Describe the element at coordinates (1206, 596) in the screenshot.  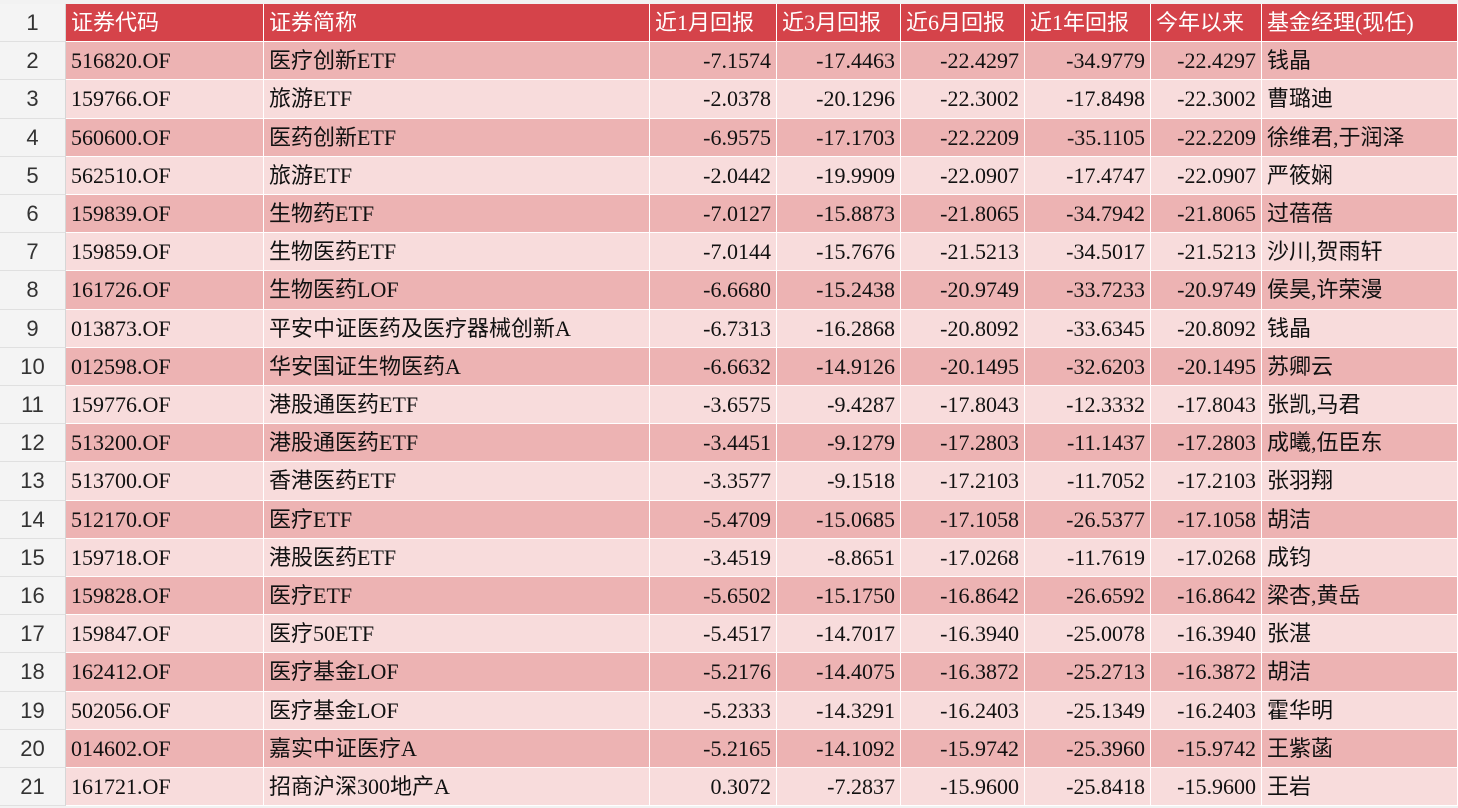
I see `numeric-cell: -16.8642` at that location.